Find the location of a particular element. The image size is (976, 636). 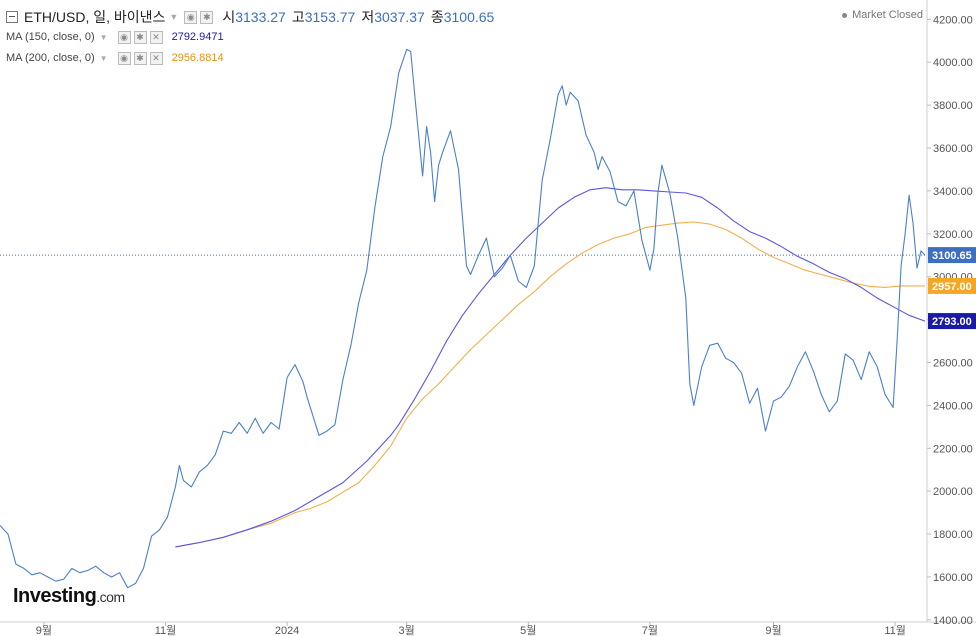

price-tag: 3100.65 is located at coordinates (952, 256).